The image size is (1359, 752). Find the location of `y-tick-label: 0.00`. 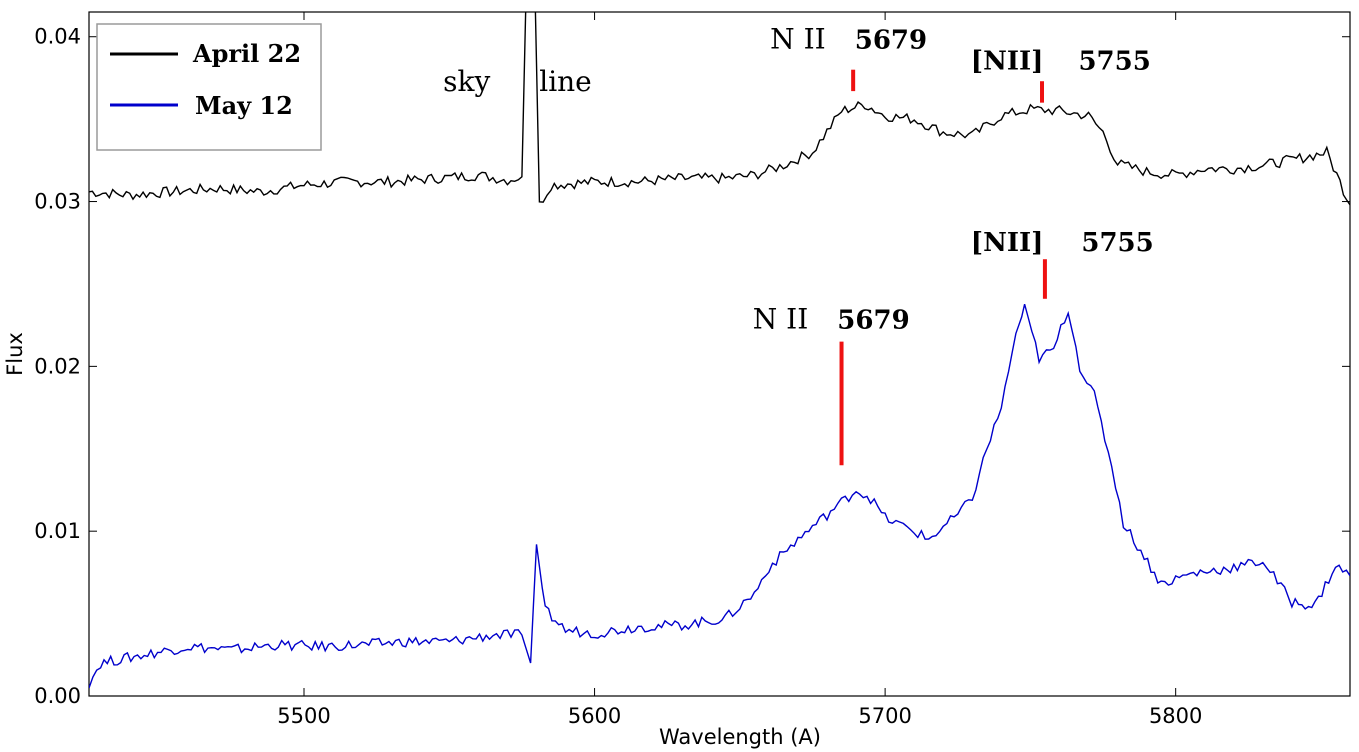

y-tick-label: 0.00 is located at coordinates (57, 696).